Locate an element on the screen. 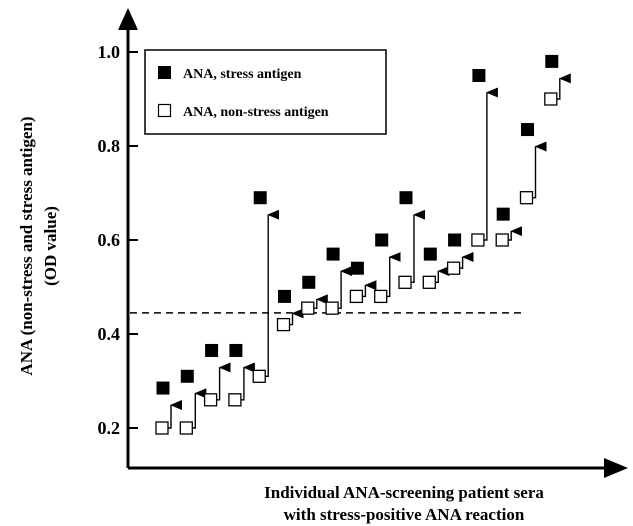 The image size is (633, 526). x-axis-subtitle: with stress-positive ANA reaction is located at coordinates (404, 514).